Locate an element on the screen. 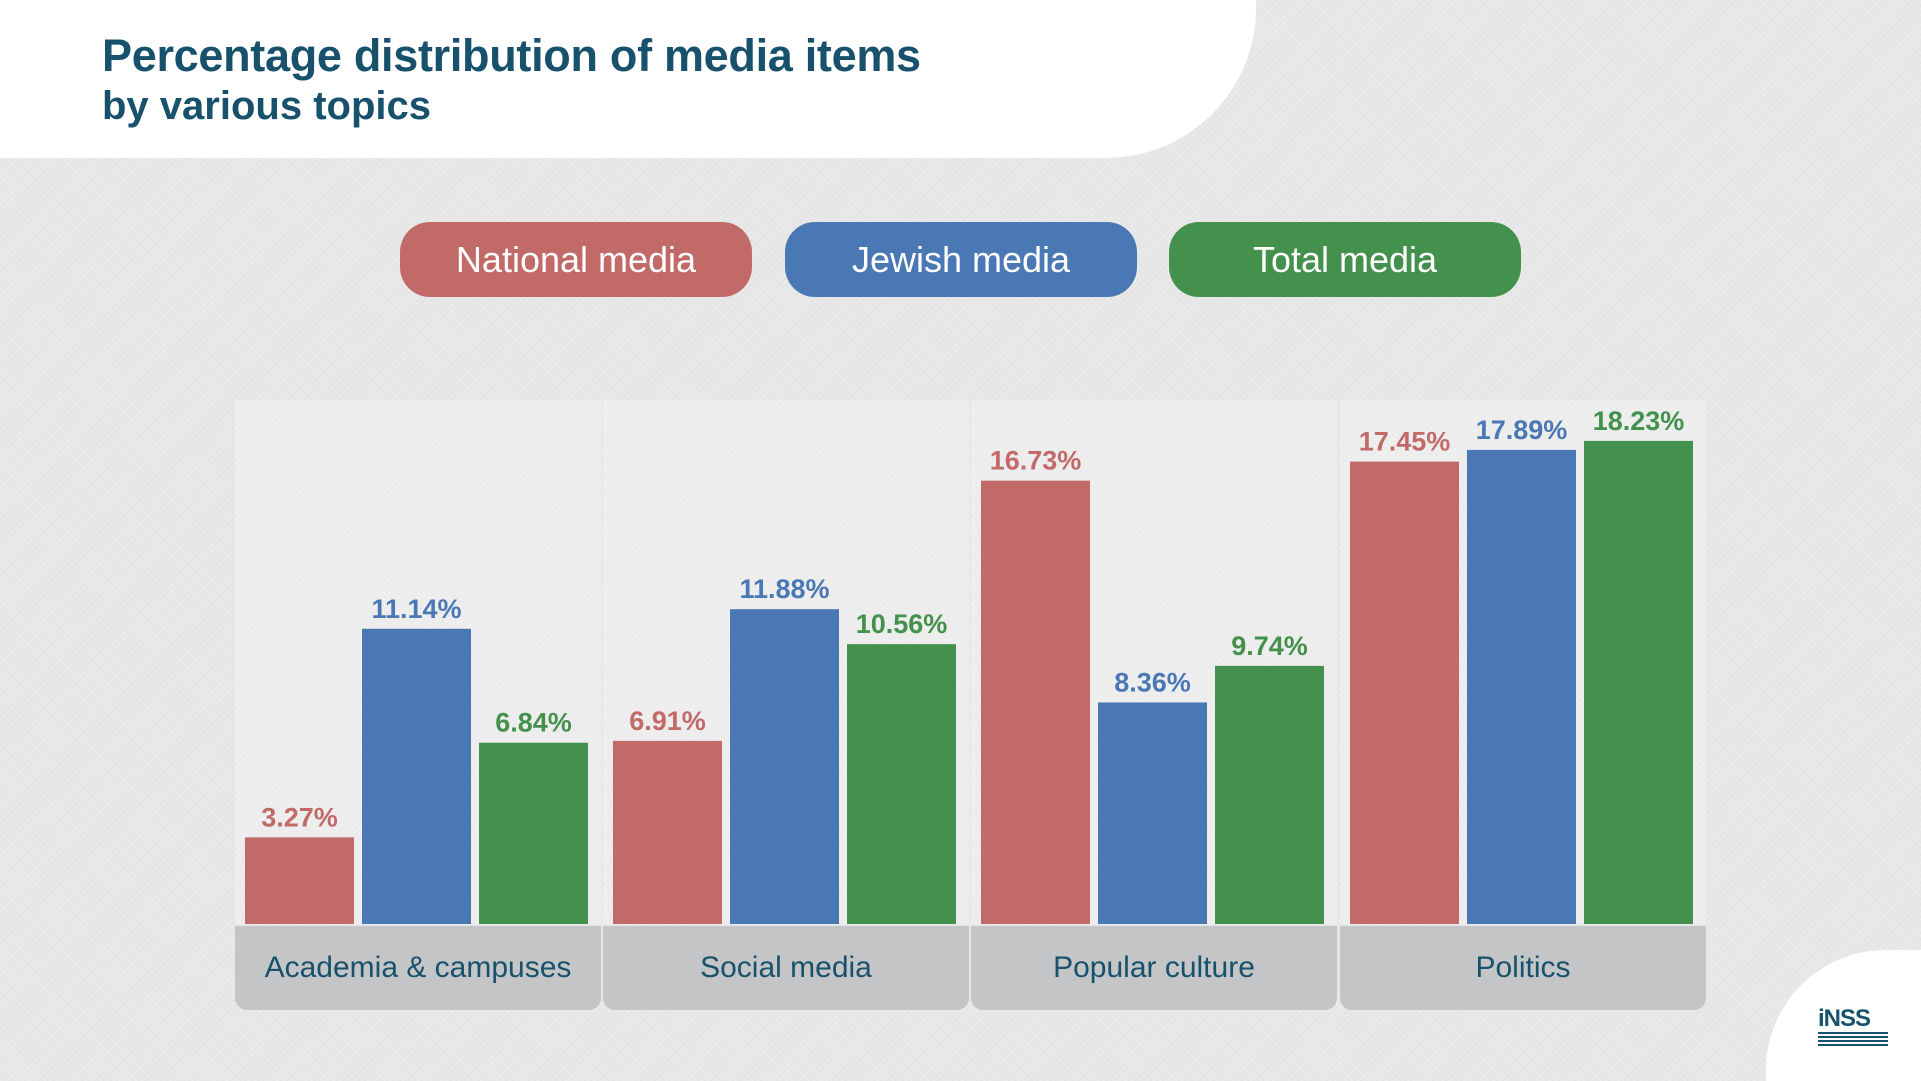 The width and height of the screenshot is (1921, 1081). data-label-national-1: 6.91% is located at coordinates (667, 721).